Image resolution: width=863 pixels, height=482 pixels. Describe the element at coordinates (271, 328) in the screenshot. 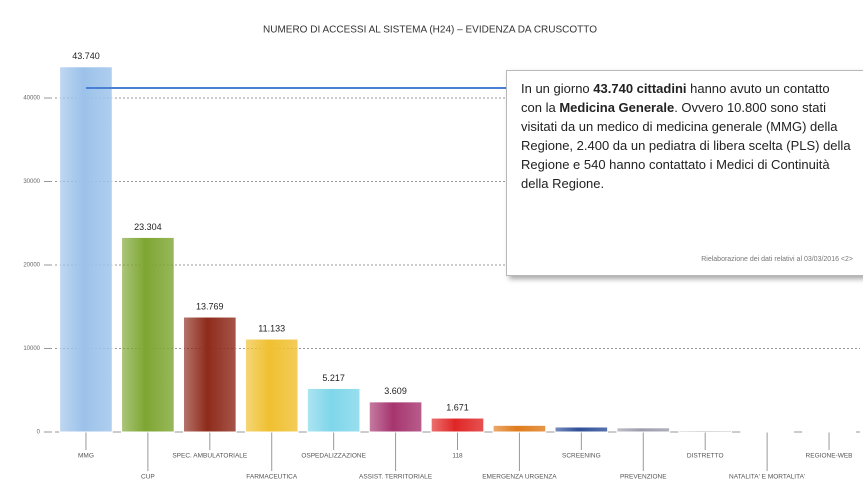

I see `data-label: 11.133` at that location.